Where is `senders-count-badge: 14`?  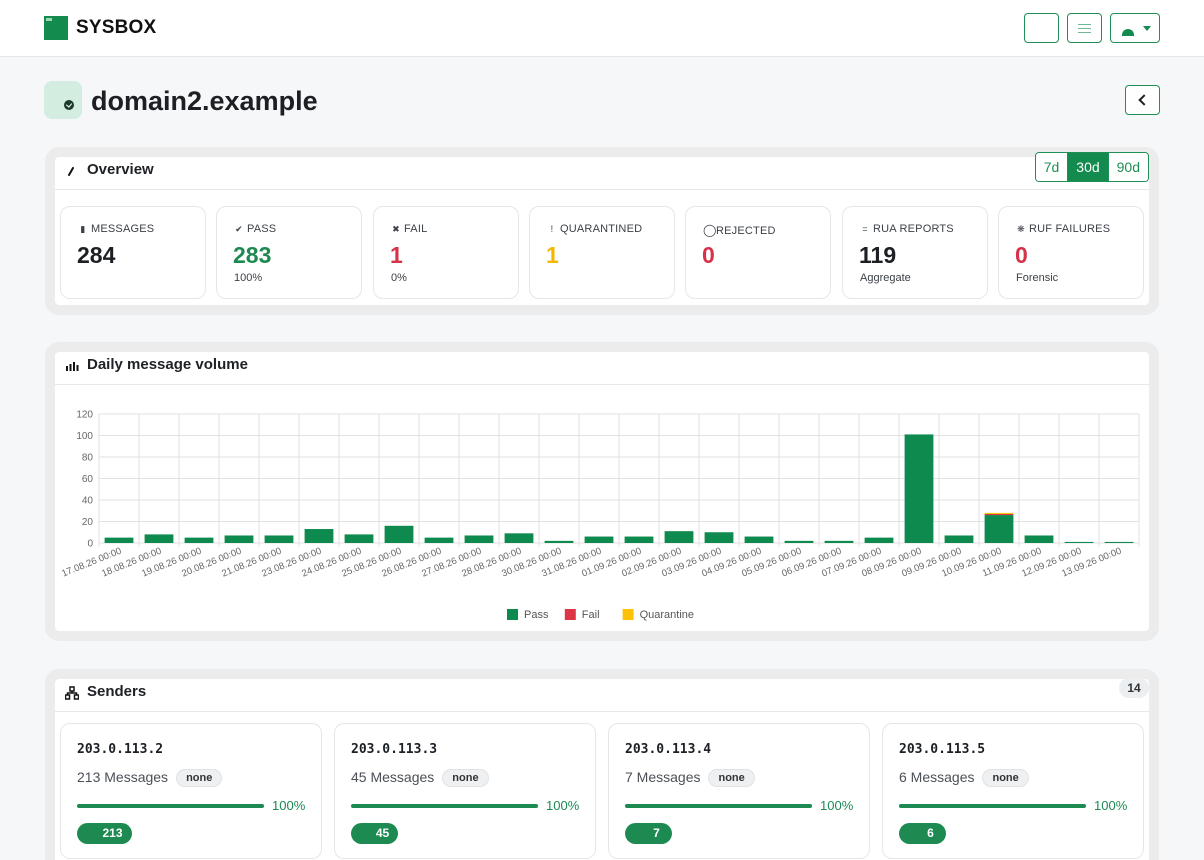
senders-count-badge: 14 is located at coordinates (1134, 688).